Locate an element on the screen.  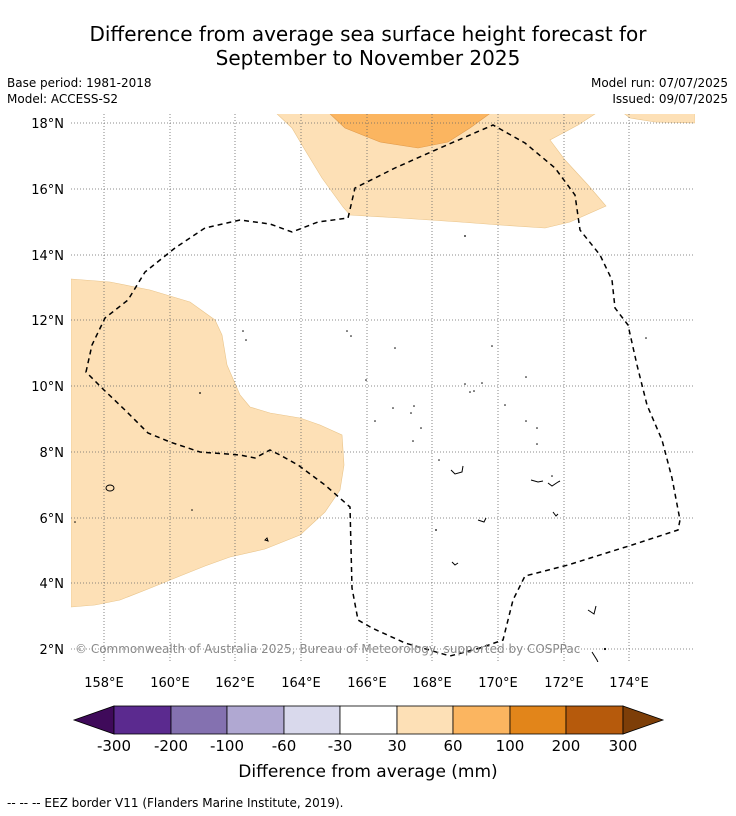
colorbar is located at coordinates (368, 720).